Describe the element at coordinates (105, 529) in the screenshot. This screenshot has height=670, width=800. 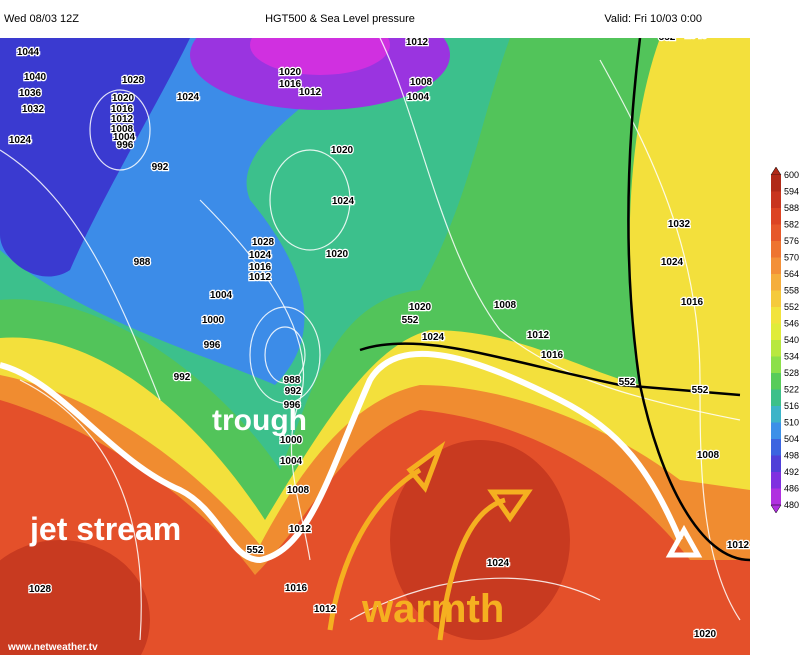
I see `jet-stream-label: jet stream` at that location.